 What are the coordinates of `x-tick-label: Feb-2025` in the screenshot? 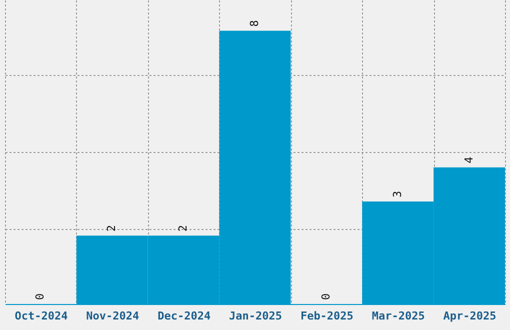 It's located at (327, 316).